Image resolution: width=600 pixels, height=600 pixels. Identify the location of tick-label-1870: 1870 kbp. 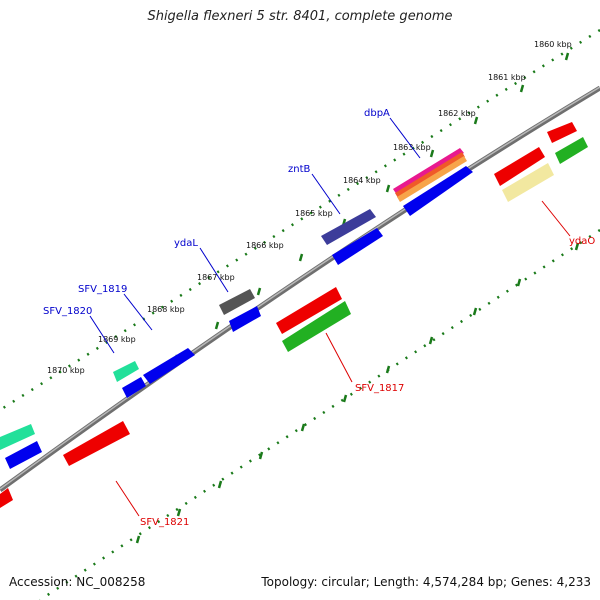
(66, 370).